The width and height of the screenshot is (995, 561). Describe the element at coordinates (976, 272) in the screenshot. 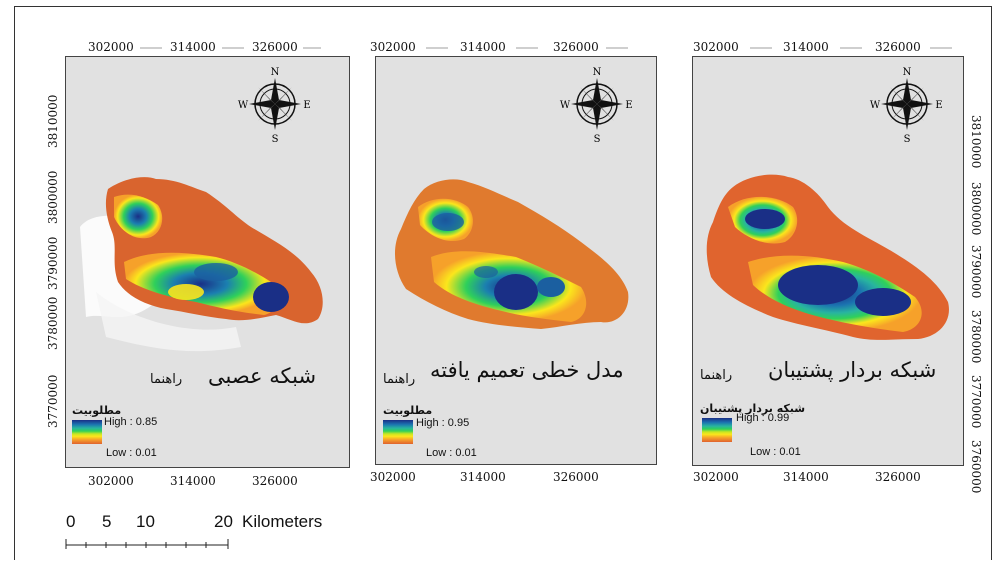

I see `y-tick-right: 3790000` at that location.